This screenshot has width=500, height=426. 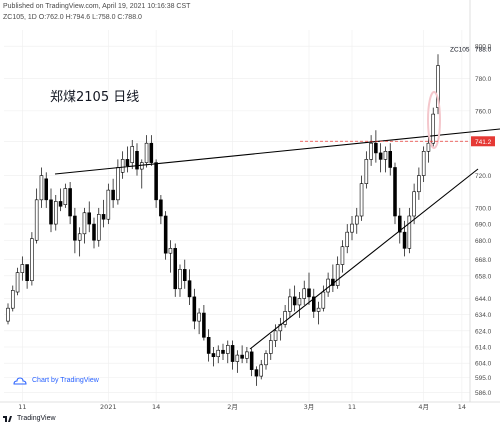 What do you see at coordinates (483, 276) in the screenshot?
I see `y-tick-label: 658.0` at bounding box center [483, 276].